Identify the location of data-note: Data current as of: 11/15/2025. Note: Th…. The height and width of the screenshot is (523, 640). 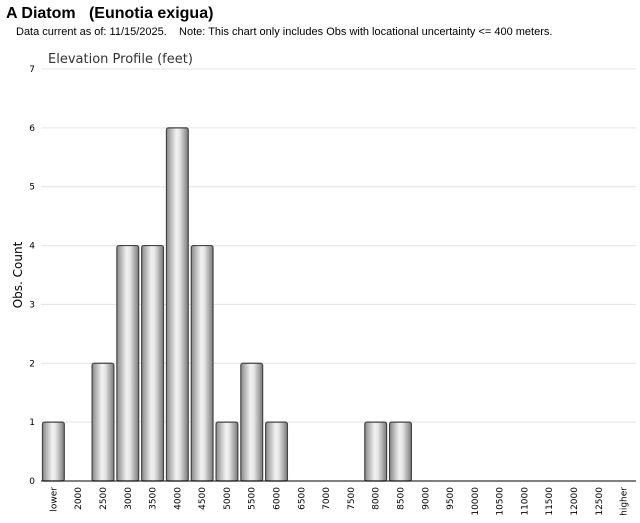
(284, 32).